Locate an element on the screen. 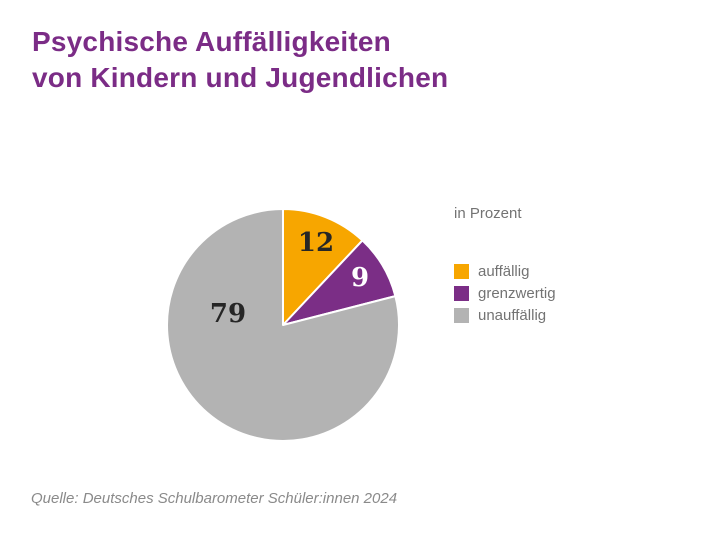 This screenshot has width=720, height=539. legend-label-auffaellig: auffällig is located at coordinates (504, 271).